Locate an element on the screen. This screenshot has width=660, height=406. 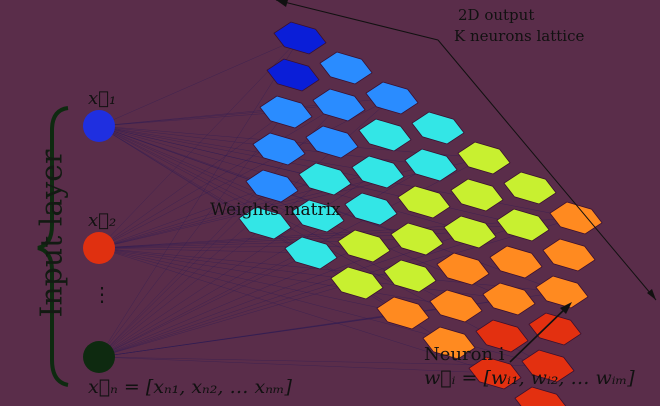
output-lattice-label: K neurons lattice is located at coordinates (519, 36).